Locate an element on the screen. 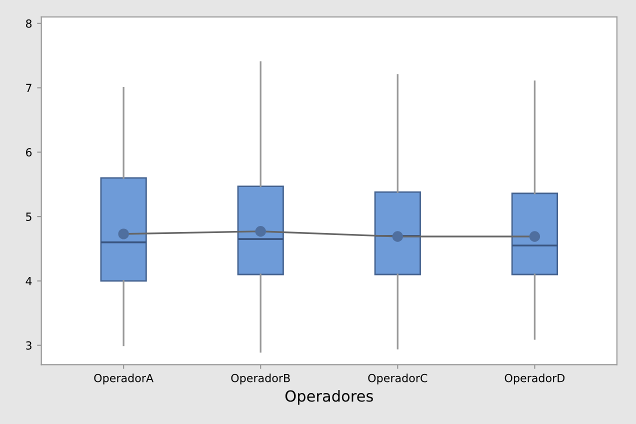 The width and height of the screenshot is (636, 424). x-tick-label: OperadorD is located at coordinates (534, 379).